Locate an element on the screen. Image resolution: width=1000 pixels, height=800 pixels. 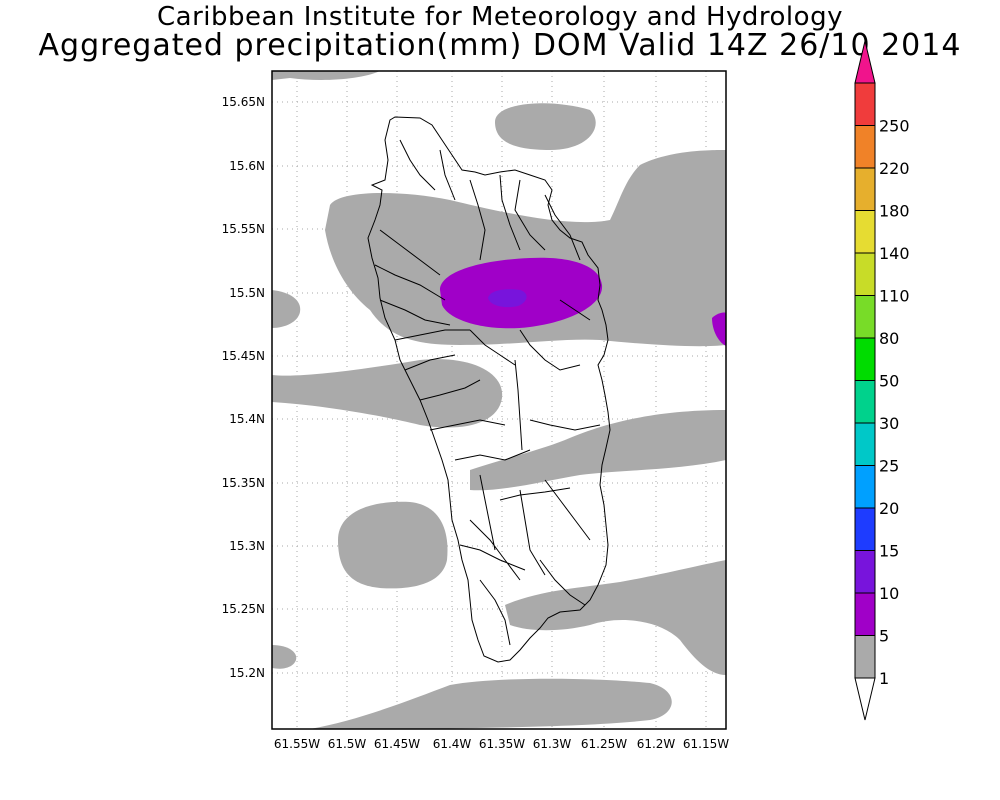
precip-area-east-band is located at coordinates (598, 450).